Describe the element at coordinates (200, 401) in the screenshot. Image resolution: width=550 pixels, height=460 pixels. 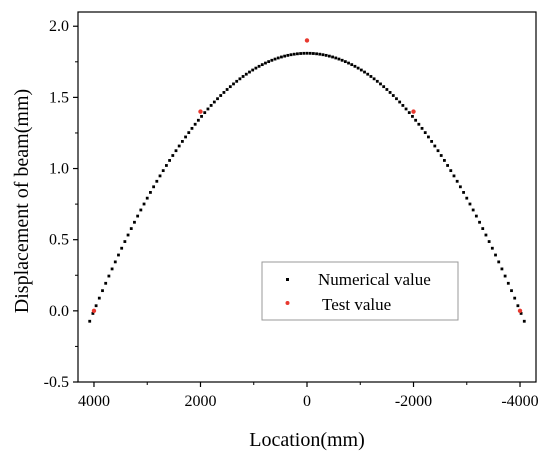
I see `x-tick-label: 2000` at that location.